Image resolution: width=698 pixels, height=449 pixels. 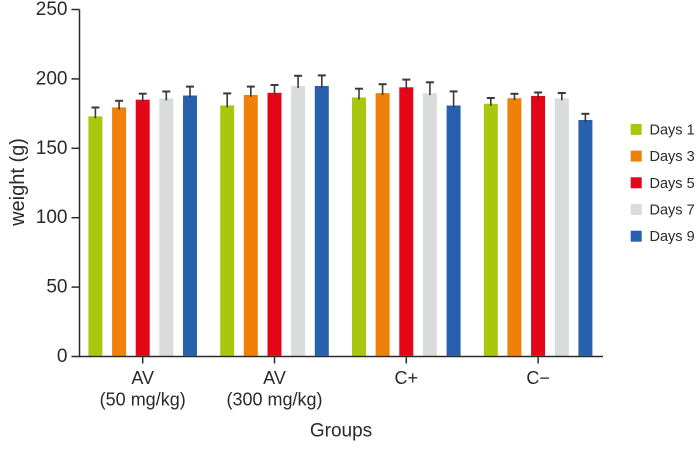 What do you see at coordinates (672, 211) in the screenshot?
I see `svg-text: Days 7` at bounding box center [672, 211].